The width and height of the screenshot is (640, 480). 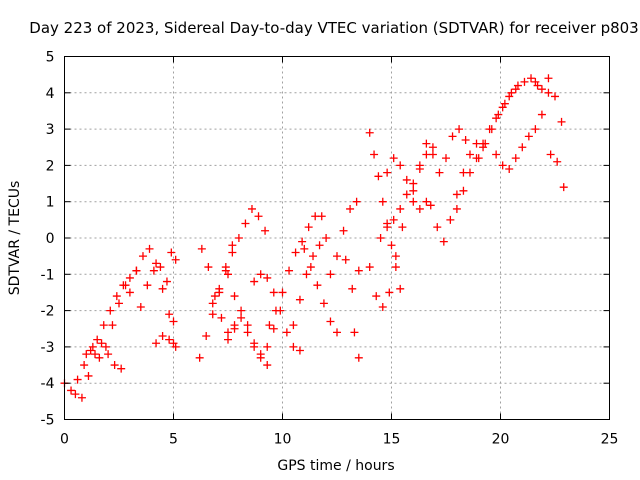 I want to click on y-axis-label: SDTVAR / TECUs, so click(x=15, y=238).